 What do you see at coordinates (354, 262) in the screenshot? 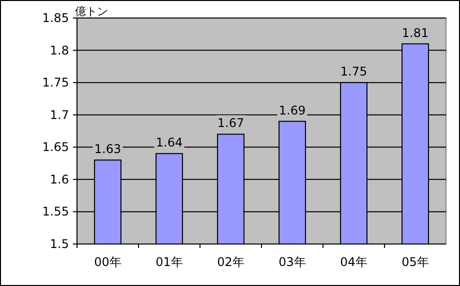
I see `x-tick-label: 04年` at bounding box center [354, 262].